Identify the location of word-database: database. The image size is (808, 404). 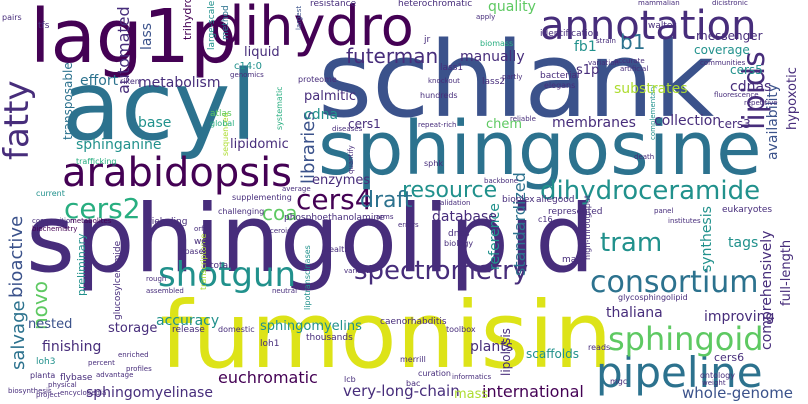
(464, 217).